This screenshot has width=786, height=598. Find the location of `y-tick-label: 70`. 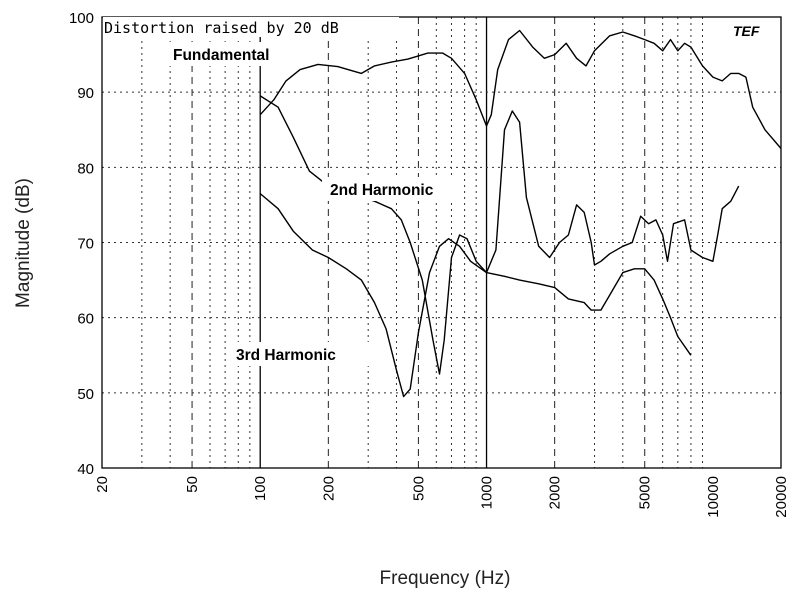

y-tick-label: 70 is located at coordinates (85, 244).